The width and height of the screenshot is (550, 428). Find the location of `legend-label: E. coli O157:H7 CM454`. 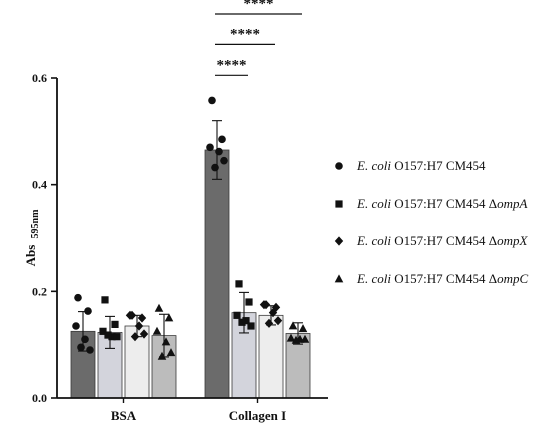

legend-label: E. coli O157:H7 CM454 is located at coordinates (421, 165).